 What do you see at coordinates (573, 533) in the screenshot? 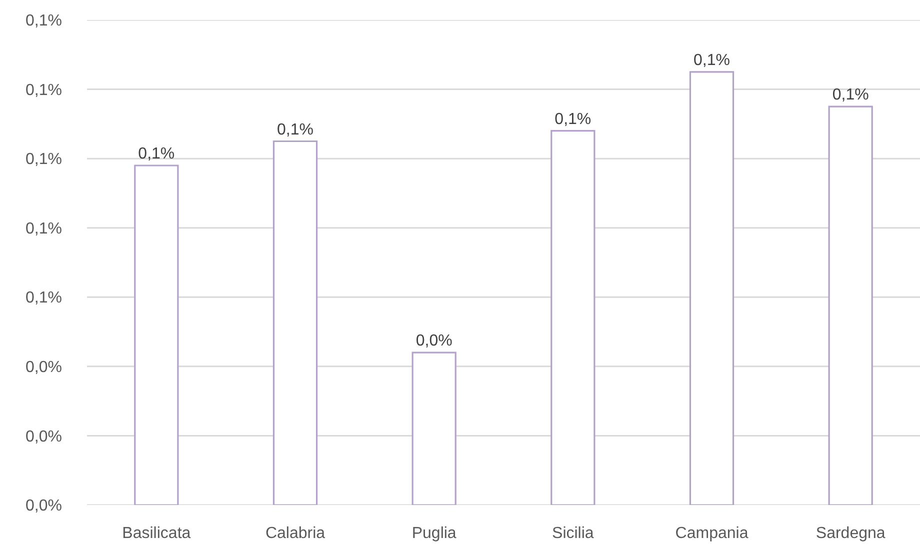
I see `x-tick-label: Sicilia` at bounding box center [573, 533].